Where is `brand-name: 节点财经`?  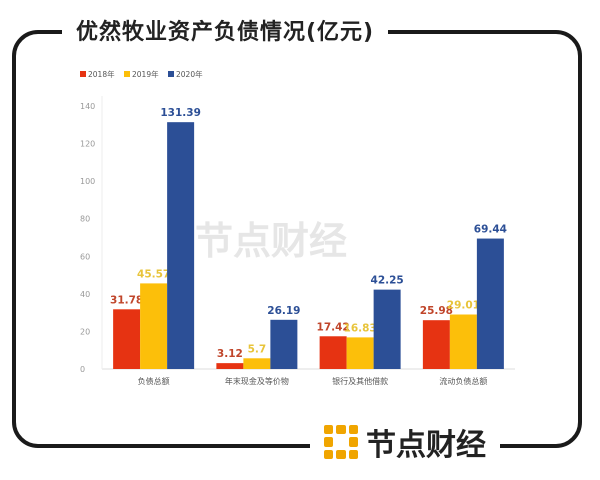 brand-name: 节点财经 is located at coordinates (426, 445).